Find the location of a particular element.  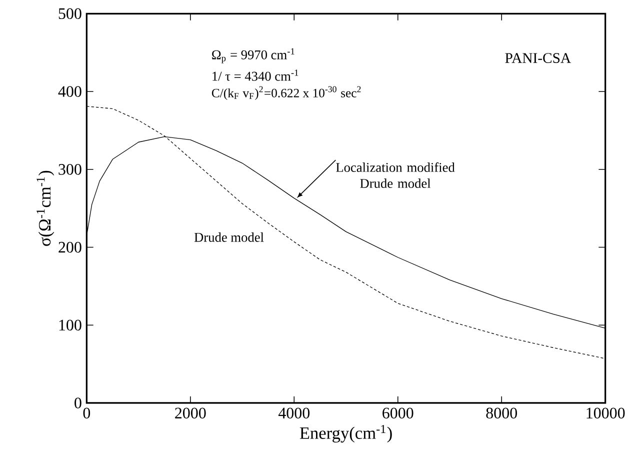

y-tick-label: 100 is located at coordinates (70, 325).